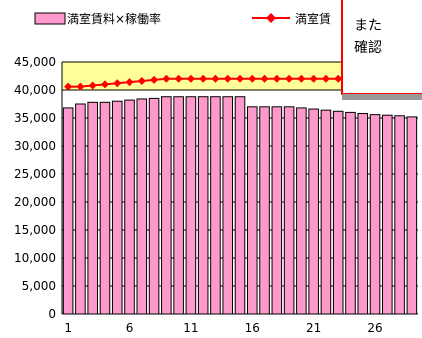 The image size is (422, 338). Describe the element at coordinates (68, 328) in the screenshot. I see `x-tick-label: 1` at that location.